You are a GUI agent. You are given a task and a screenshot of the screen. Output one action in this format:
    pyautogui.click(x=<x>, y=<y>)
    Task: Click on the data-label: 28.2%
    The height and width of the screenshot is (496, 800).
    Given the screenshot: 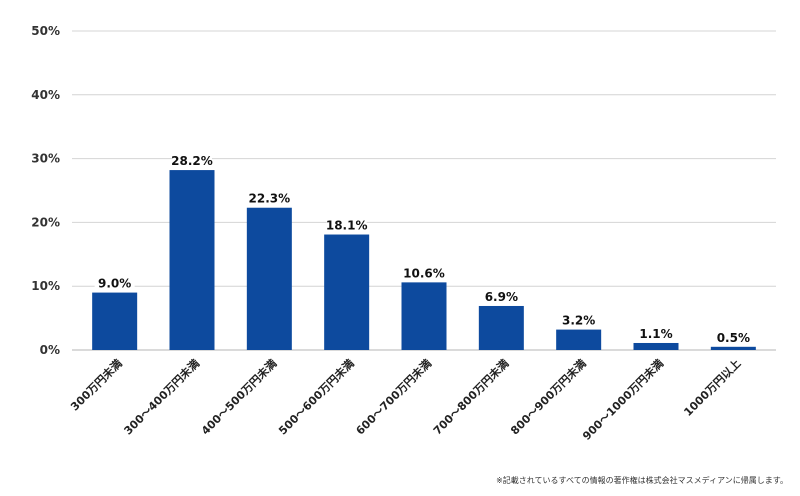 What is the action you would take?
    pyautogui.click(x=192, y=161)
    